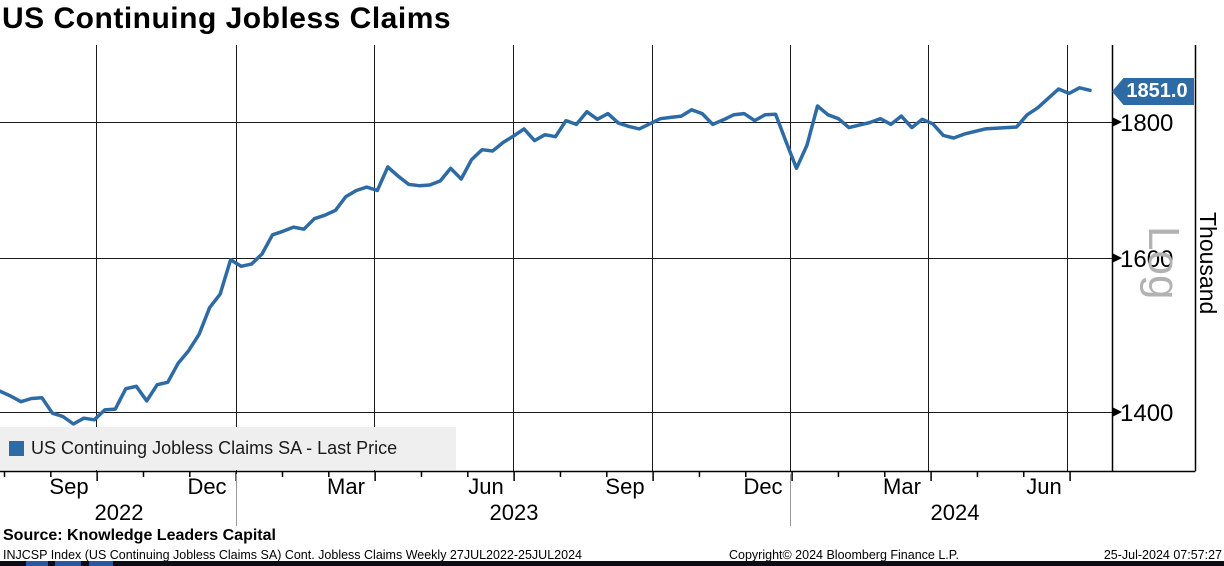 The image size is (1224, 566). I want to click on x-tick-jun-2023: Jun, so click(486, 486).